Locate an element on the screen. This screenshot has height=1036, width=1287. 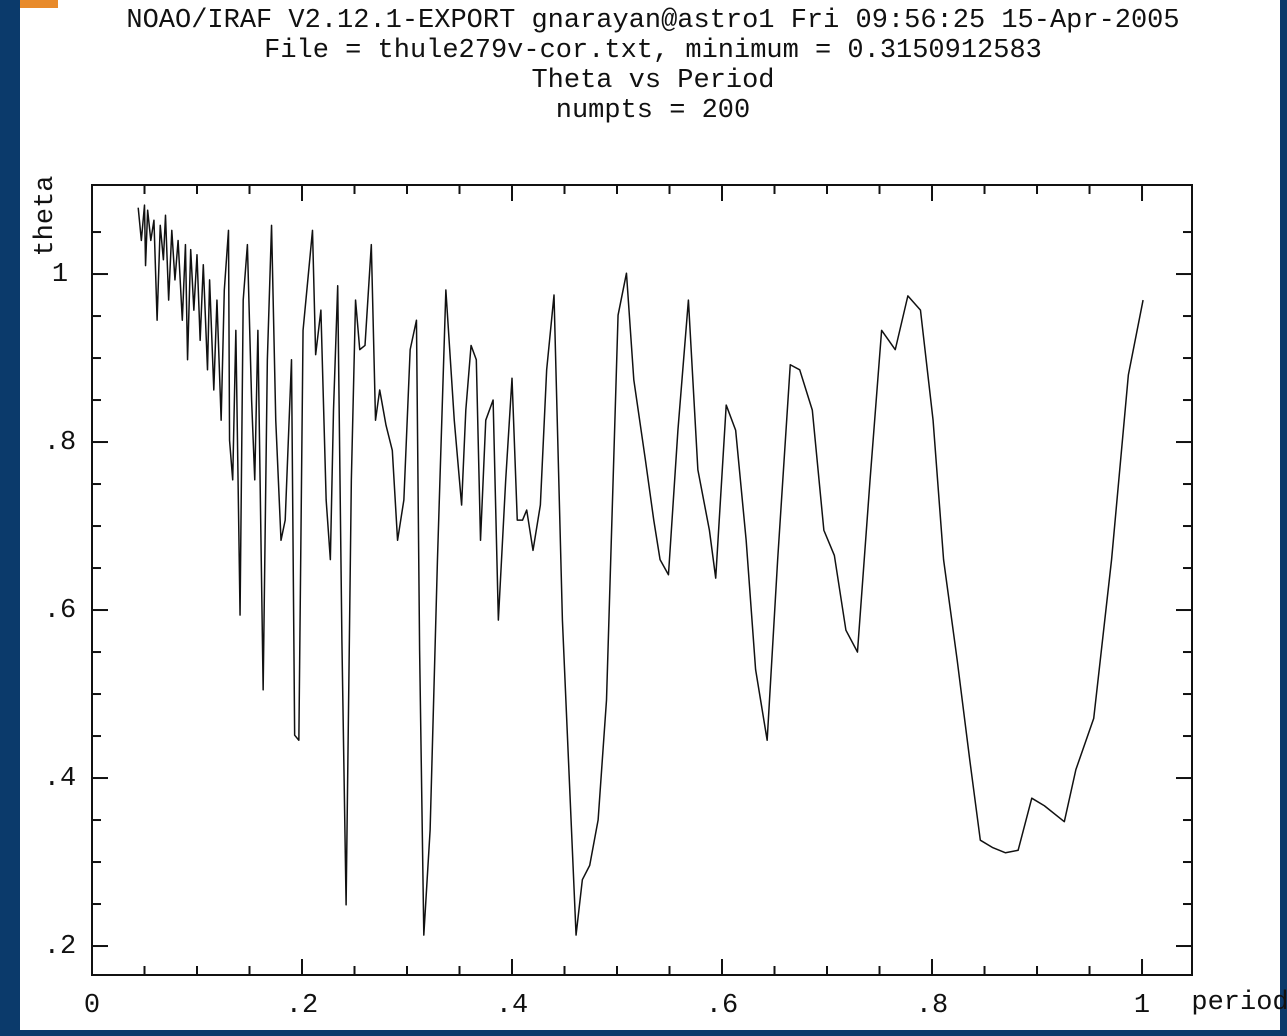
chart-title: numpts = 200 is located at coordinates (653, 111).